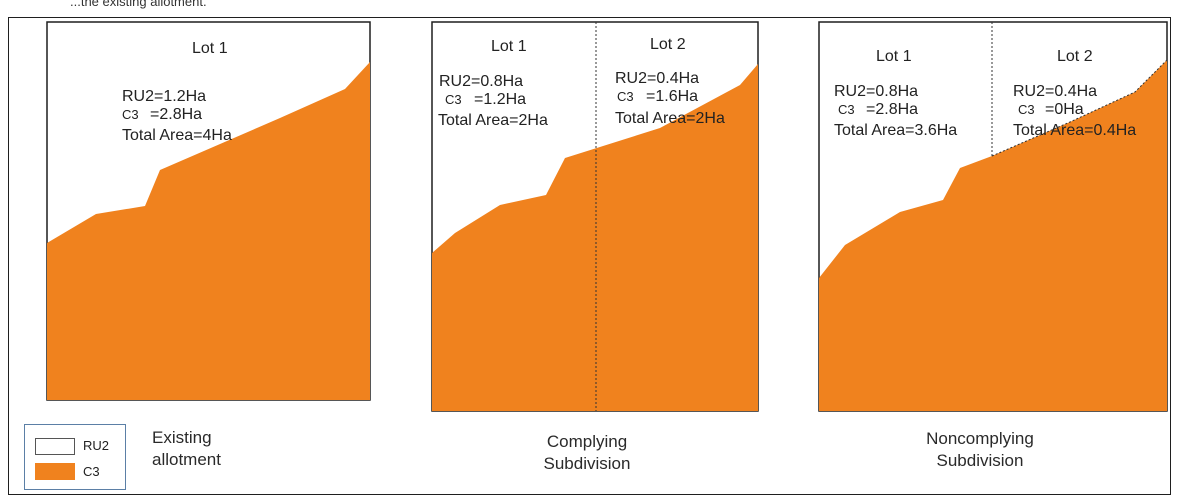  I want to click on caption-existing: Existing allotment, so click(186, 449).